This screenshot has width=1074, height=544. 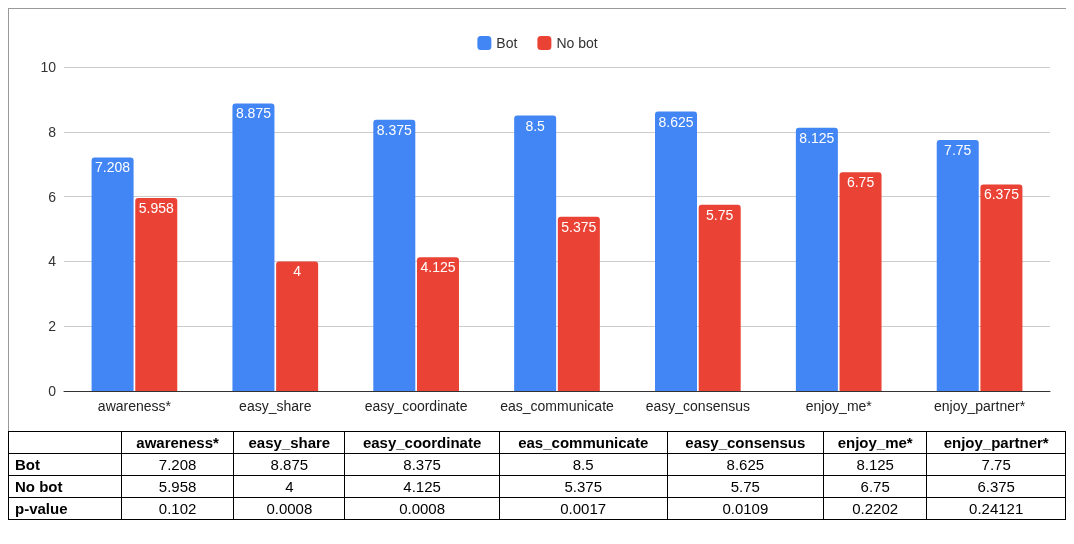 What do you see at coordinates (52, 196) in the screenshot?
I see `y-tick-label: 6` at bounding box center [52, 196].